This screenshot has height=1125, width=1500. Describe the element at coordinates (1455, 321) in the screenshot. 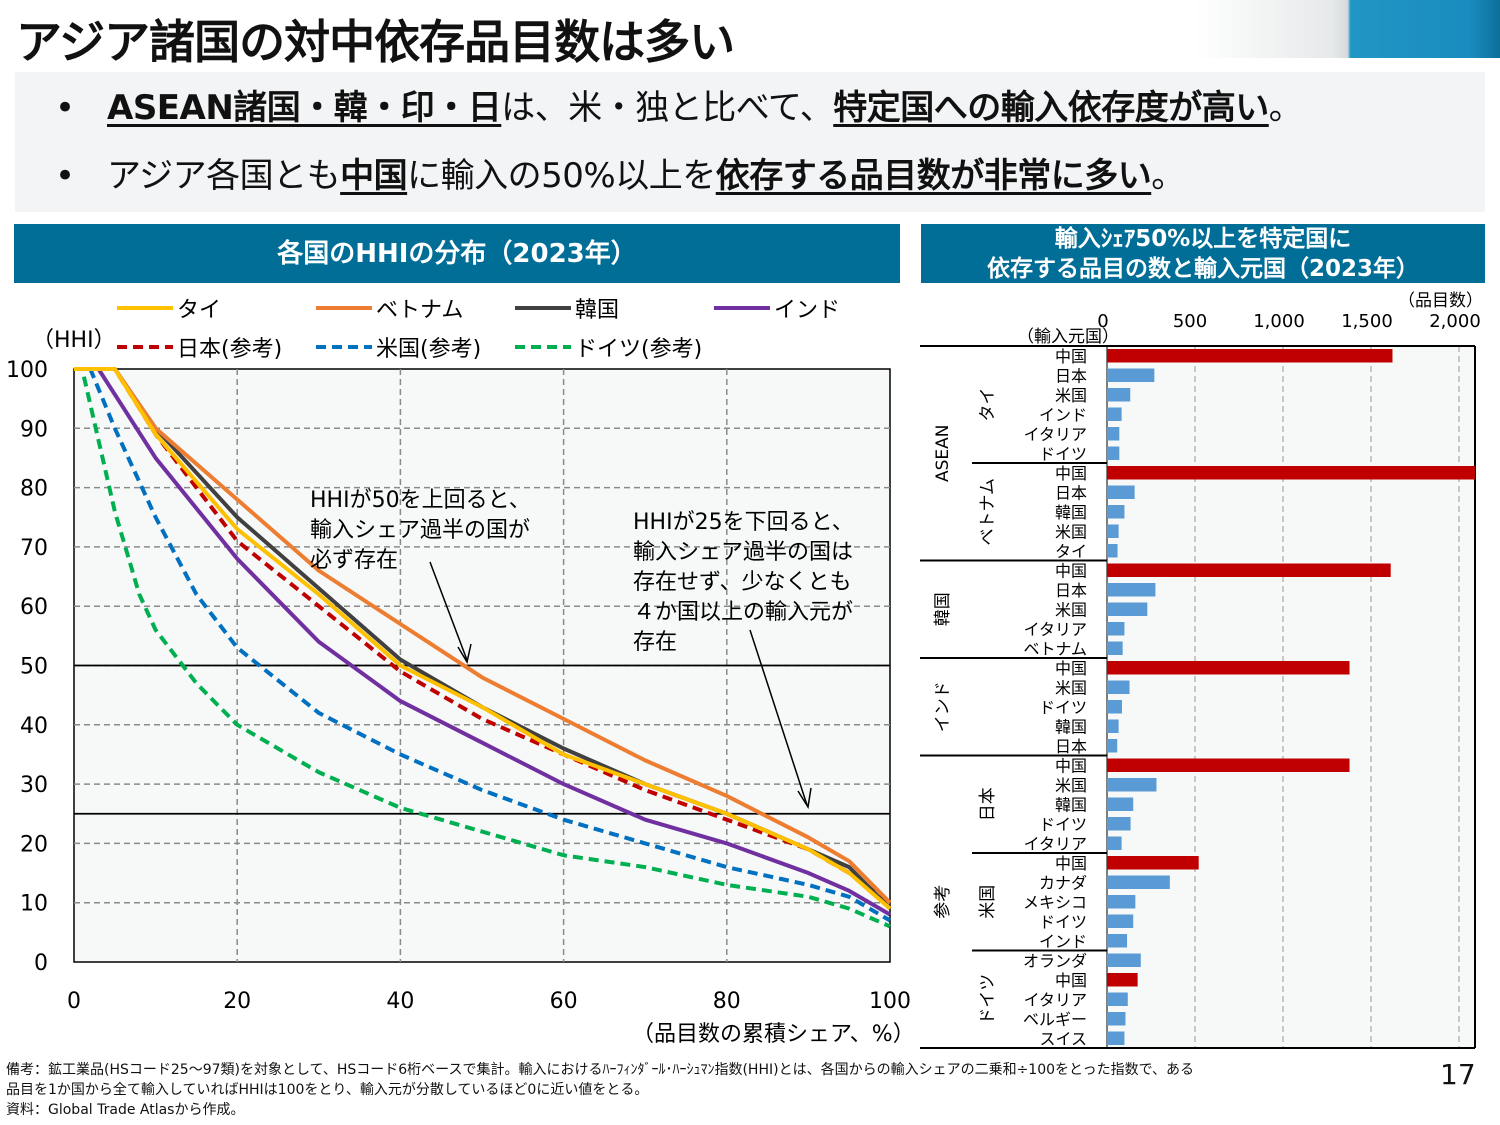

I see `x-tick-label: 2,000` at that location.